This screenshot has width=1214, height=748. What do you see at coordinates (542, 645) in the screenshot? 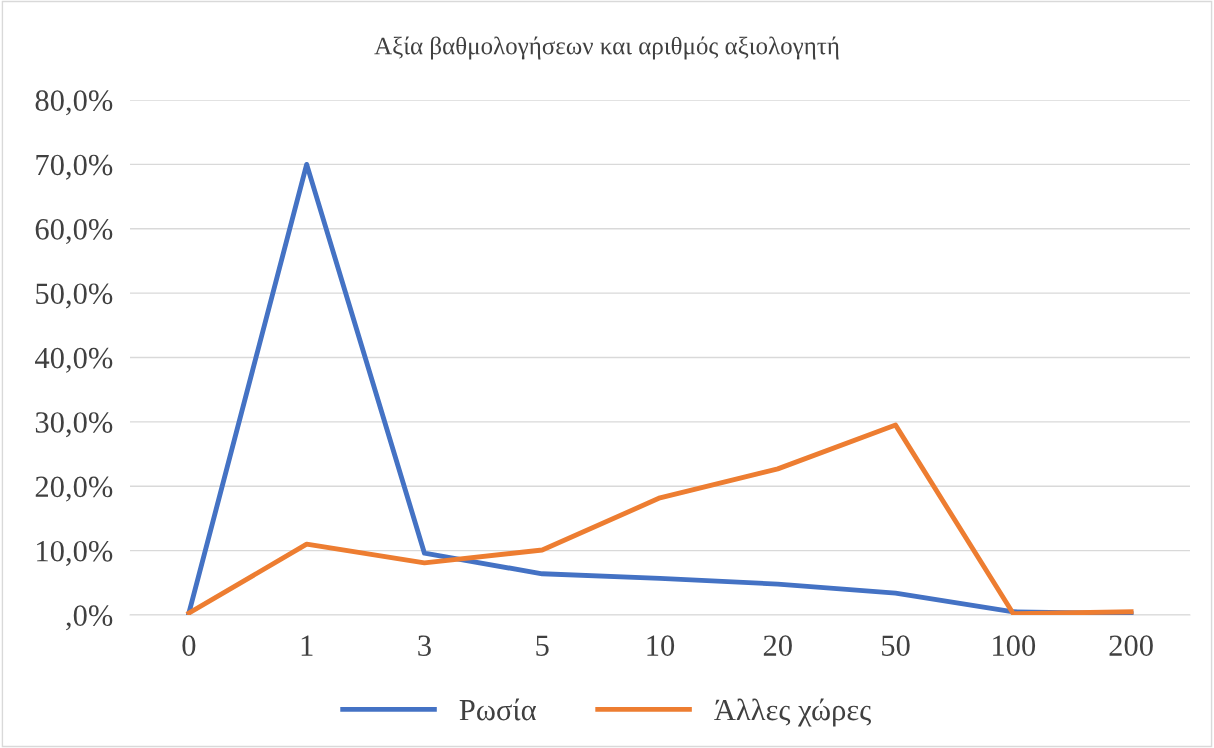
I see `x-tick-label: 5` at bounding box center [542, 645].